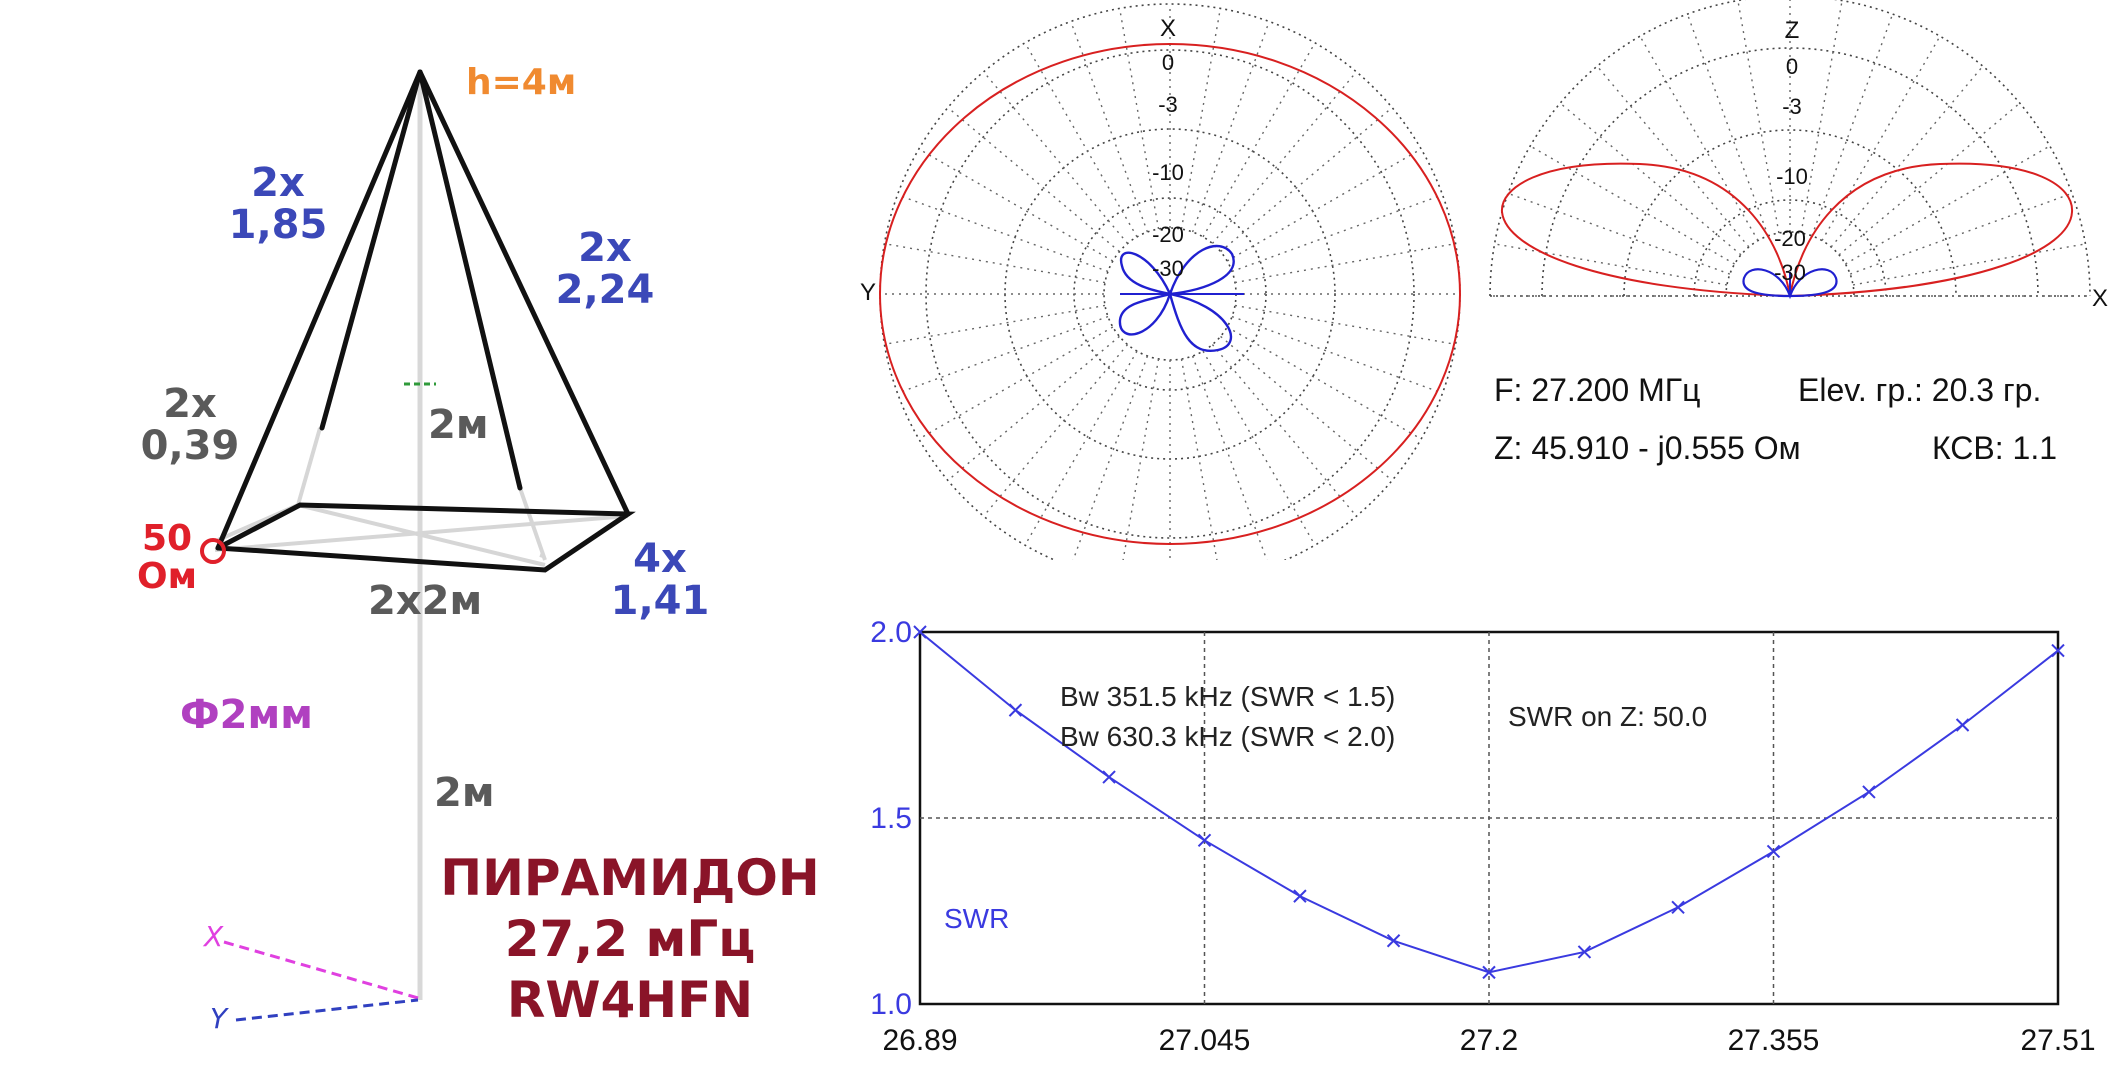  Describe the element at coordinates (371, 250) in the screenshot. I see `wire-apex-rear` at that location.